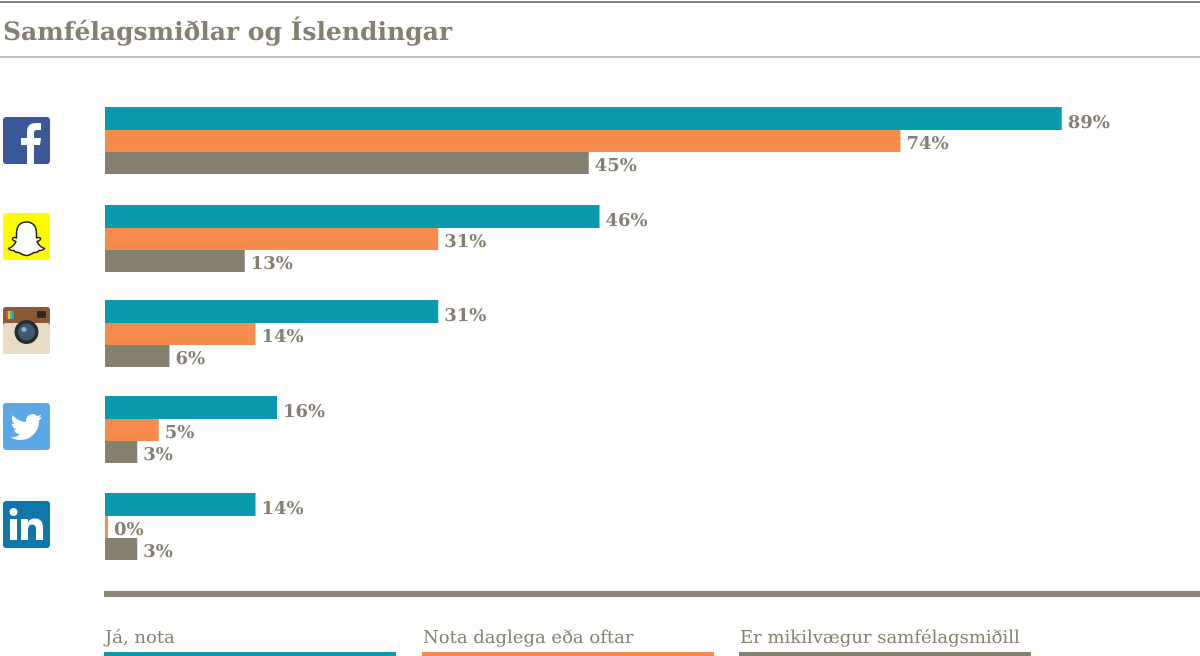  What do you see at coordinates (304, 411) in the screenshot?
I see `value-label-twitter-series-1: 16%` at bounding box center [304, 411].